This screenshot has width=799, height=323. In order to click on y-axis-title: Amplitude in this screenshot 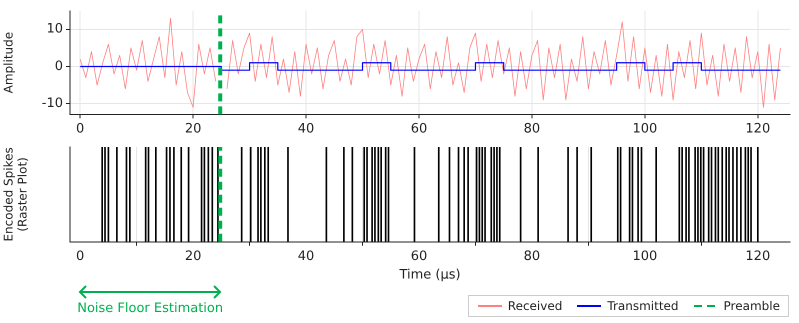, I will do `click(8, 63)`.